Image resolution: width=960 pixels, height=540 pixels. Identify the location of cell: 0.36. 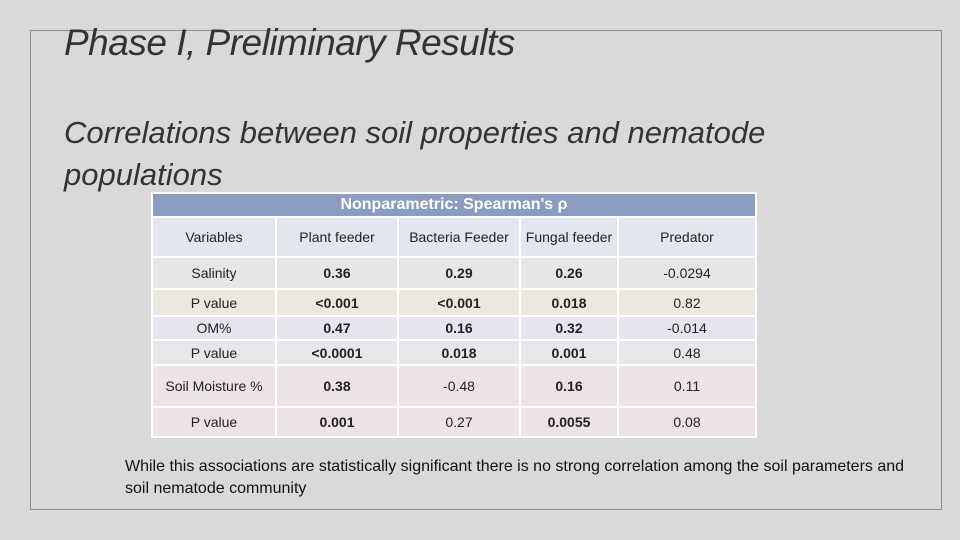
(337, 273).